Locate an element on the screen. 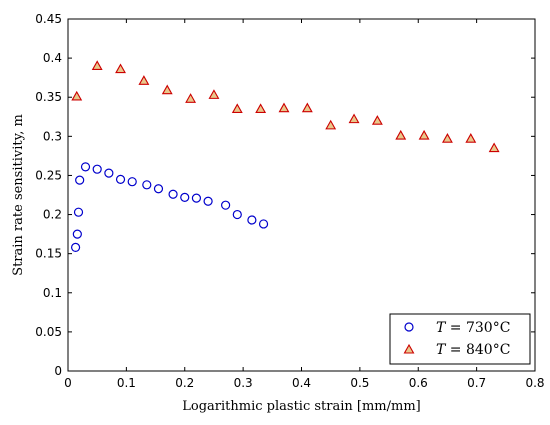 This screenshot has width=550, height=425. y-tick-label-6: 0.3 is located at coordinates (52, 136).